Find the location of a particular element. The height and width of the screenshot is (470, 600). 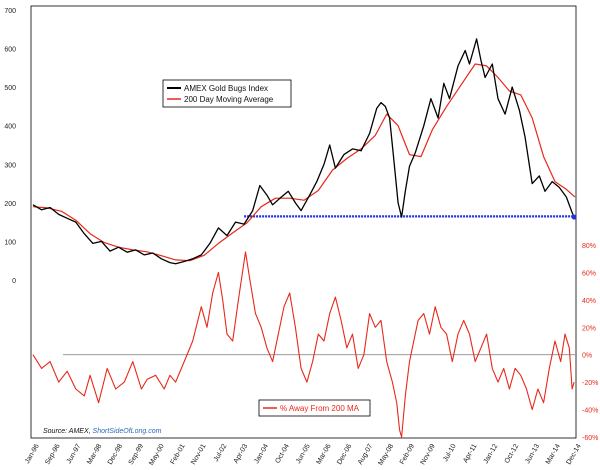

source-brand: ShortSideOfLong.com is located at coordinates (127, 431).